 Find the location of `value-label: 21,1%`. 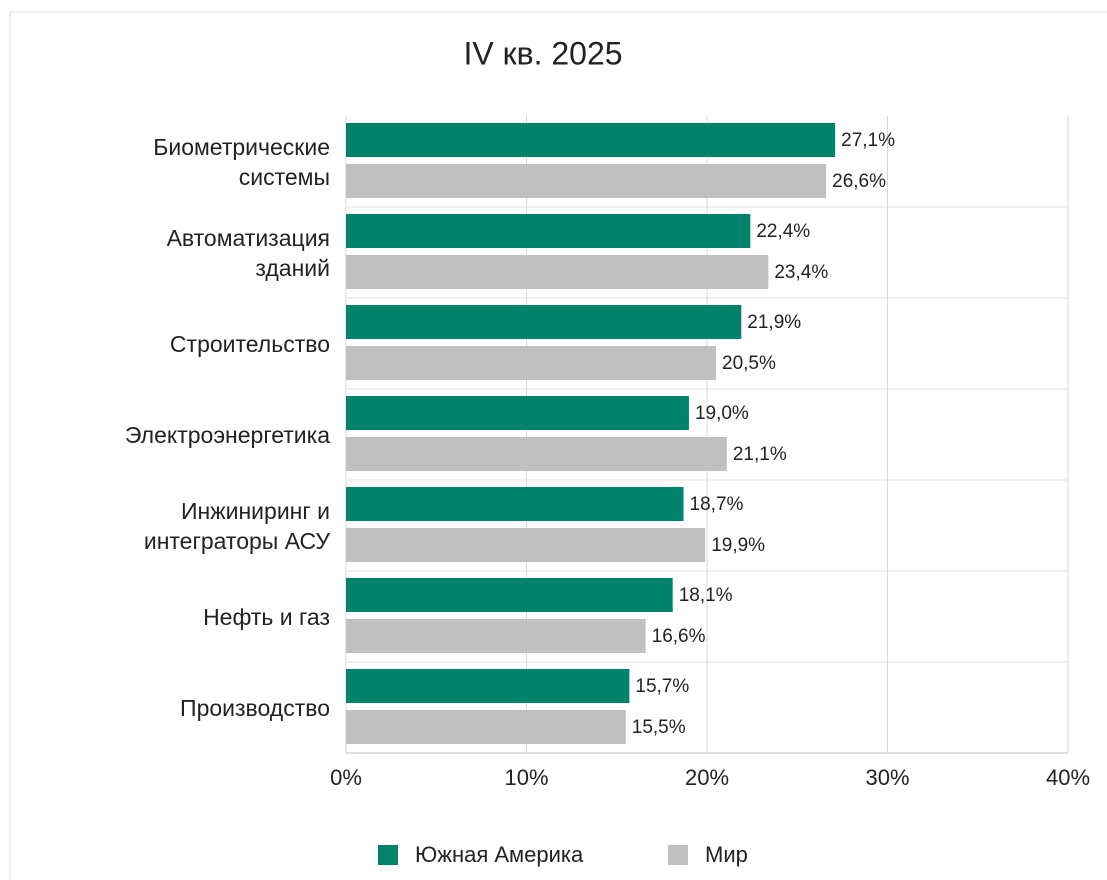

value-label: 21,1% is located at coordinates (760, 454).